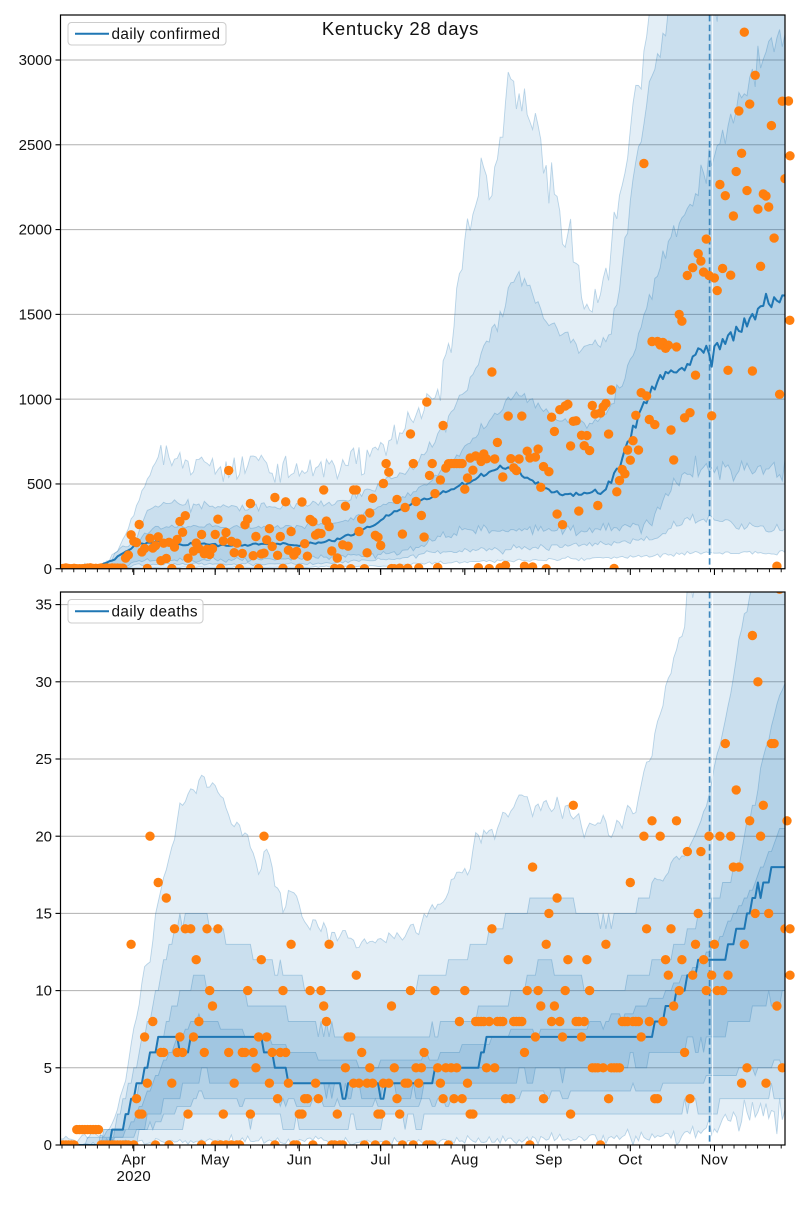  Describe the element at coordinates (166, 34) in the screenshot. I see `svg-text: daily confirmed` at that location.